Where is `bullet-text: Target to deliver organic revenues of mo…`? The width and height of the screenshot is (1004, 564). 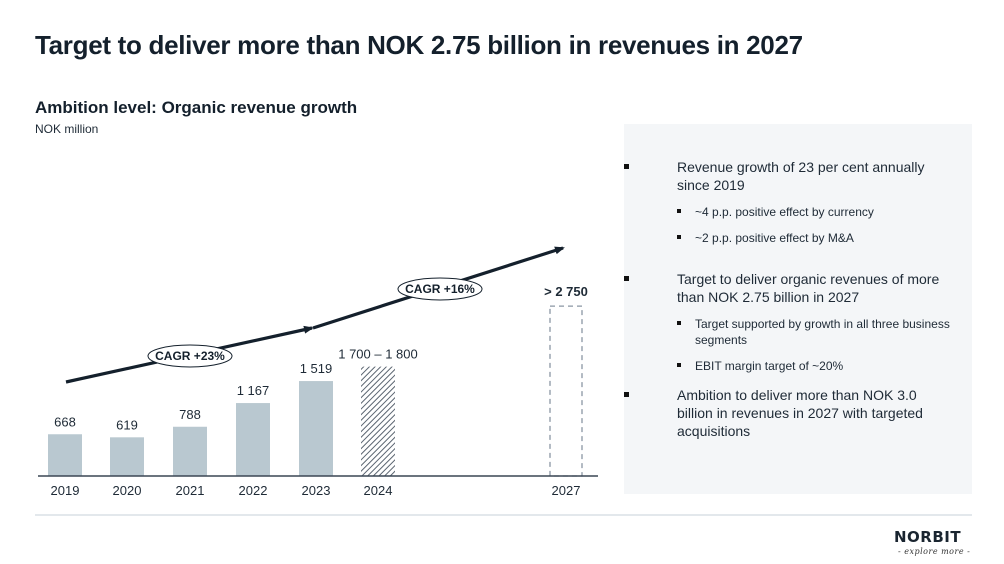 bullet-text: Target to deliver organic revenues of mo… is located at coordinates (808, 288).